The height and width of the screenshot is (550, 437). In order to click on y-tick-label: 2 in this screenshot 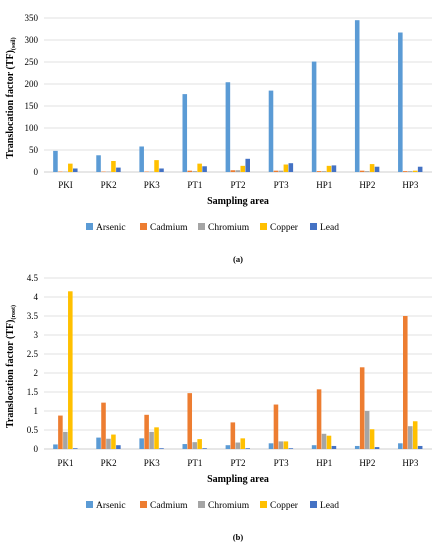, I will do `click(36, 373)`.